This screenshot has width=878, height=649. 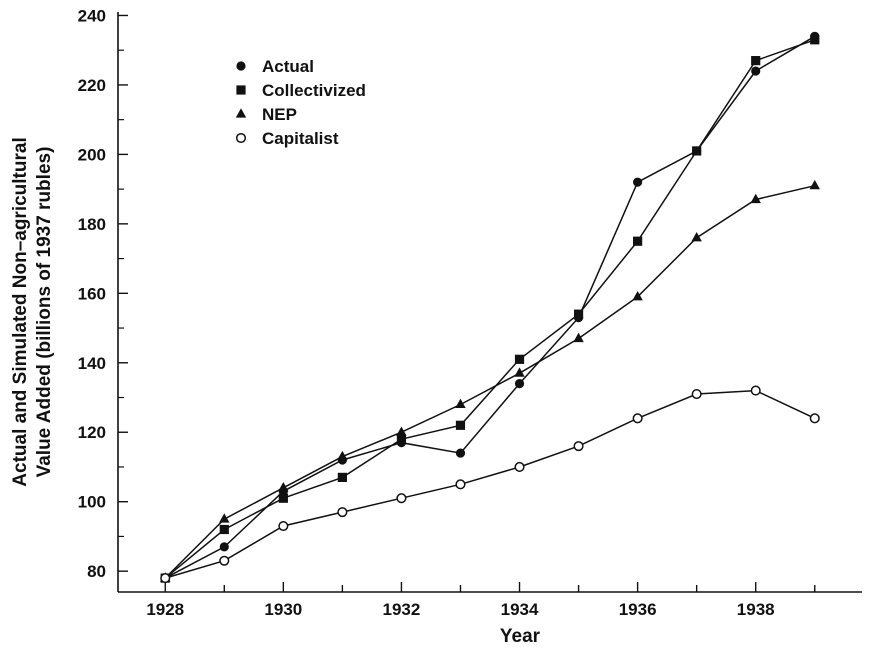 What do you see at coordinates (756, 609) in the screenshot?
I see `x-tick-label-1938: 1938` at bounding box center [756, 609].